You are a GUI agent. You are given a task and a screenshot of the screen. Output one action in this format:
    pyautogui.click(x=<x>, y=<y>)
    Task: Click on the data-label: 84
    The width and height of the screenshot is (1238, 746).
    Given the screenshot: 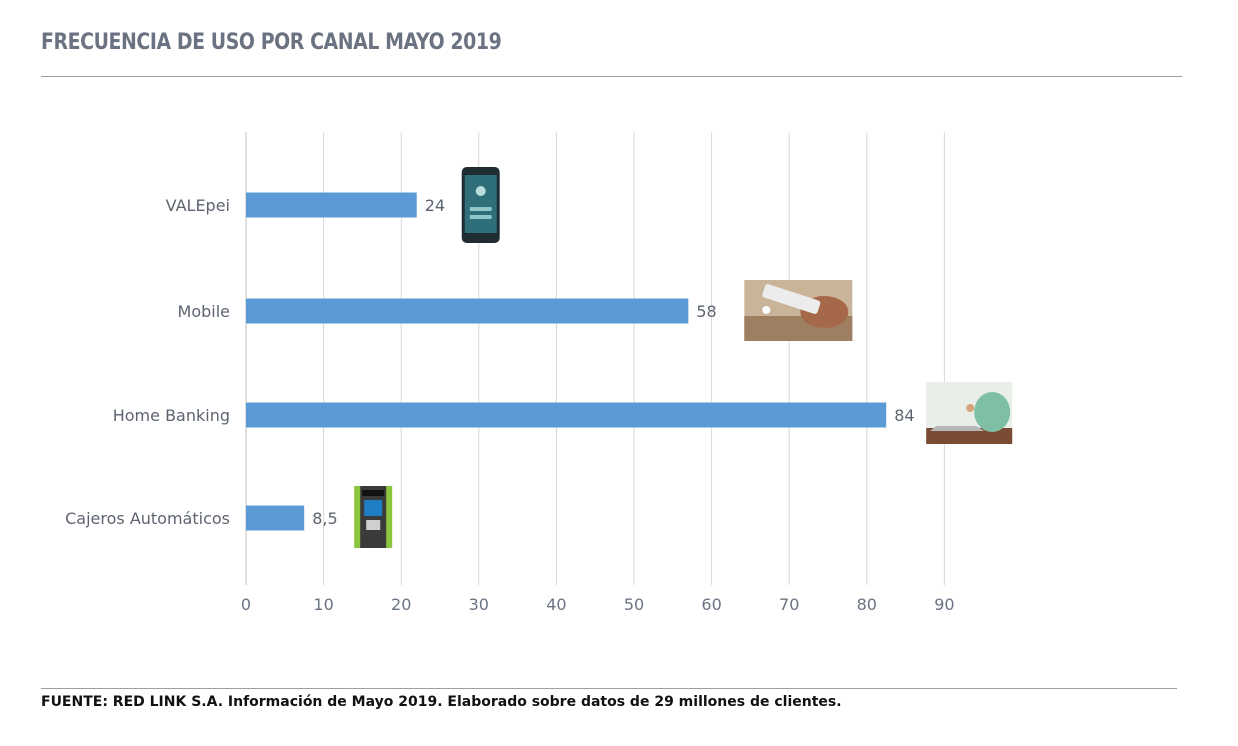 What is the action you would take?
    pyautogui.click(x=904, y=415)
    